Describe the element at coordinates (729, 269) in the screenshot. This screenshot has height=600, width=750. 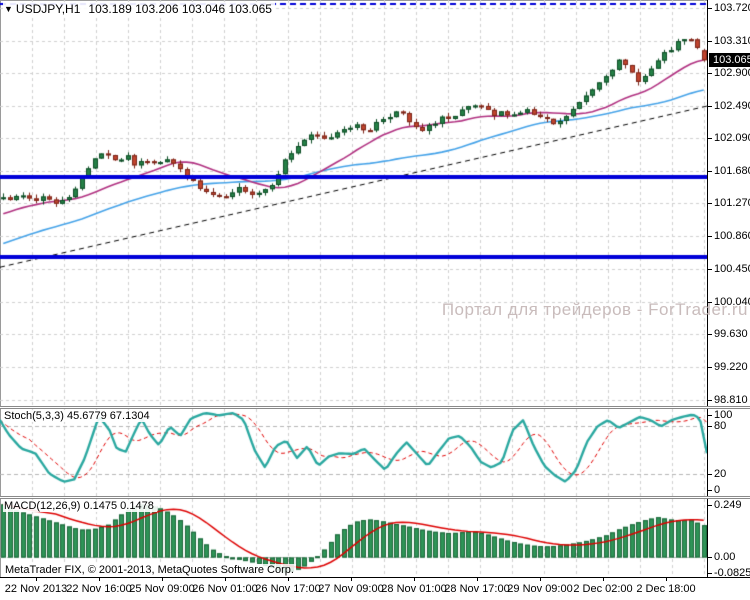
I see `price-axis-label: 100.450` at that location.